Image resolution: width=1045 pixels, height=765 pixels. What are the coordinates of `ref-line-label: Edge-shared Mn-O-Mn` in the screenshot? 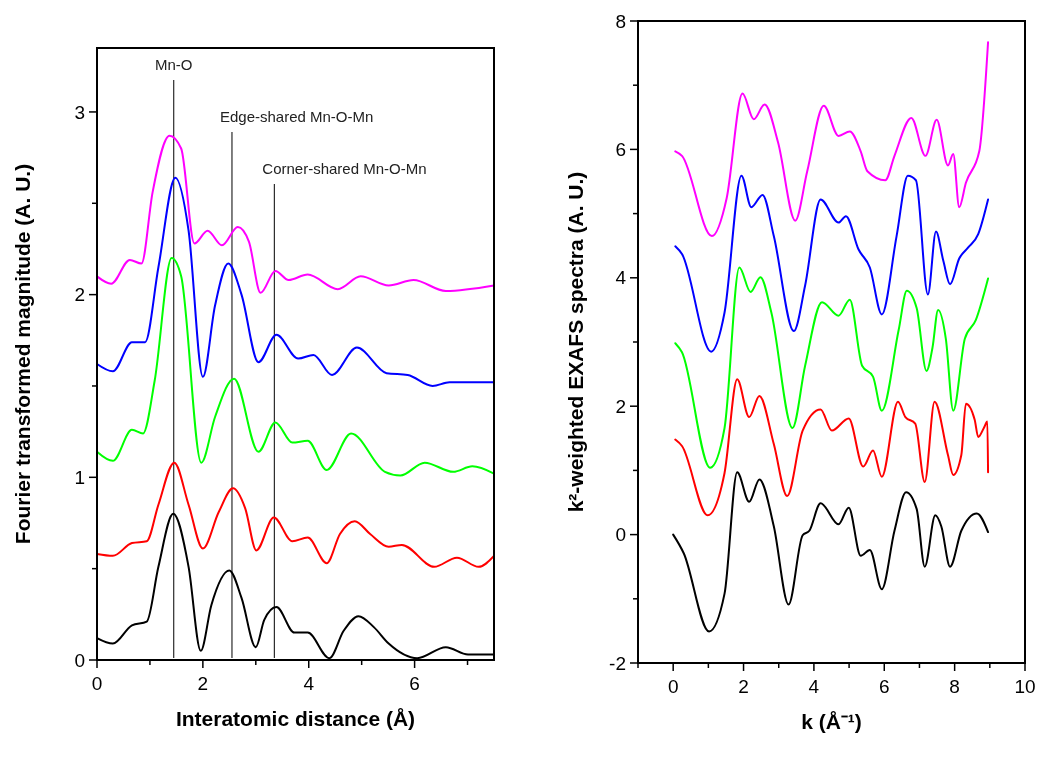 It's located at (296, 116).